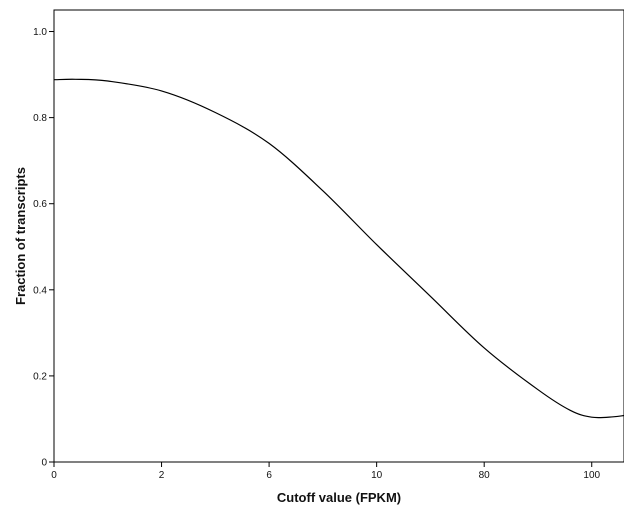 The width and height of the screenshot is (624, 512). What do you see at coordinates (40, 32) in the screenshot?
I see `y-tick-label: 1.0` at bounding box center [40, 32].